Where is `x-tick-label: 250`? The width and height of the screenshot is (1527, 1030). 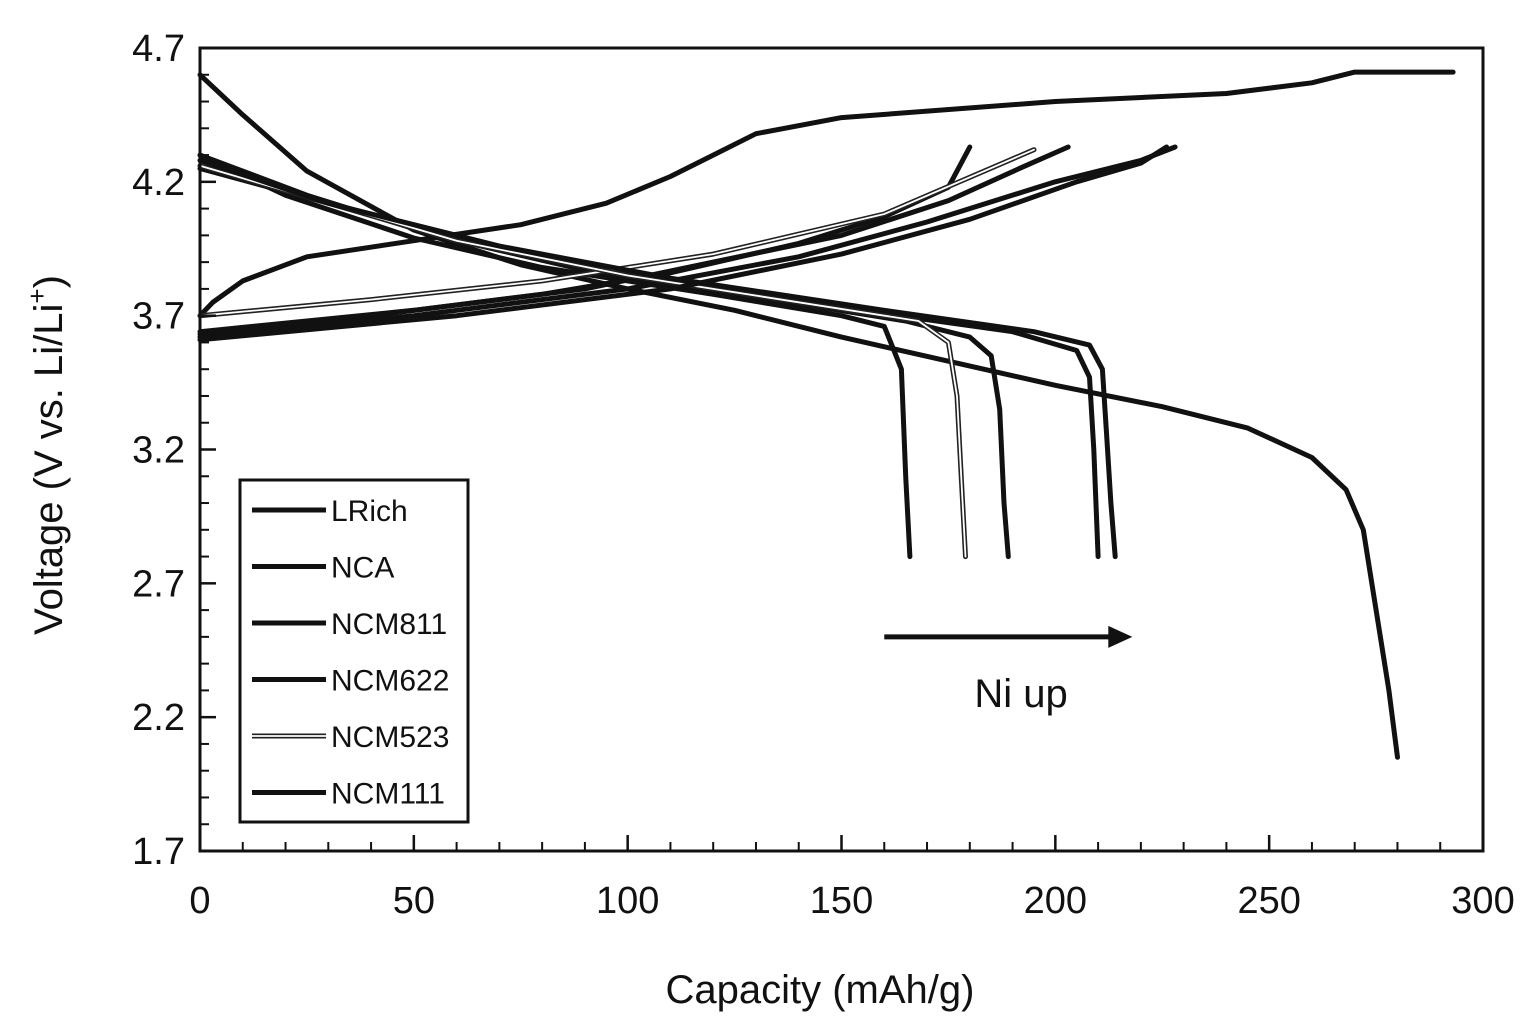
x-tick-label: 250 is located at coordinates (1268, 901).